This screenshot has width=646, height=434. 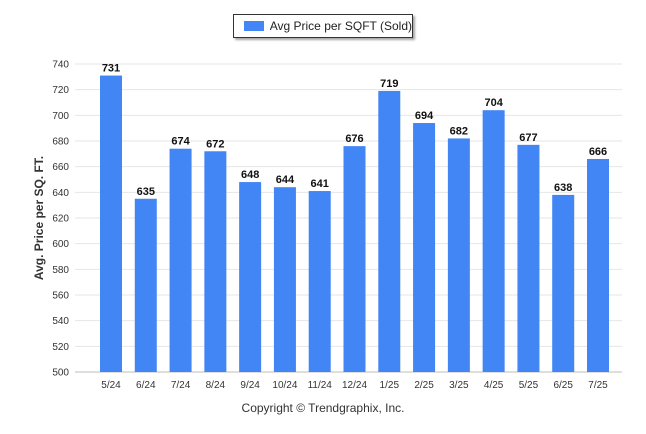 What do you see at coordinates (284, 385) in the screenshot?
I see `x-tick-label: 10/24` at bounding box center [284, 385].